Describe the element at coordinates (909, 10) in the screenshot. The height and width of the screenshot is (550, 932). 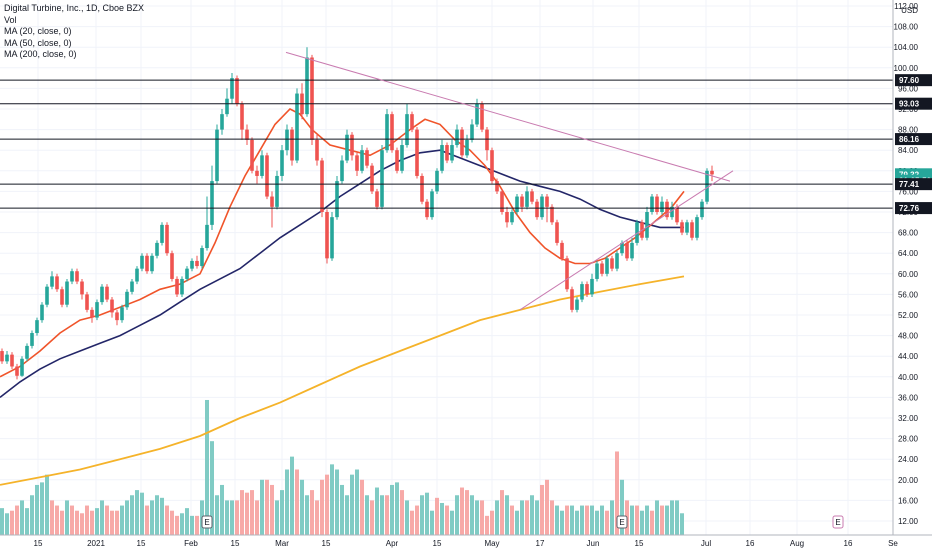
I see `currency-label: USD` at that location.